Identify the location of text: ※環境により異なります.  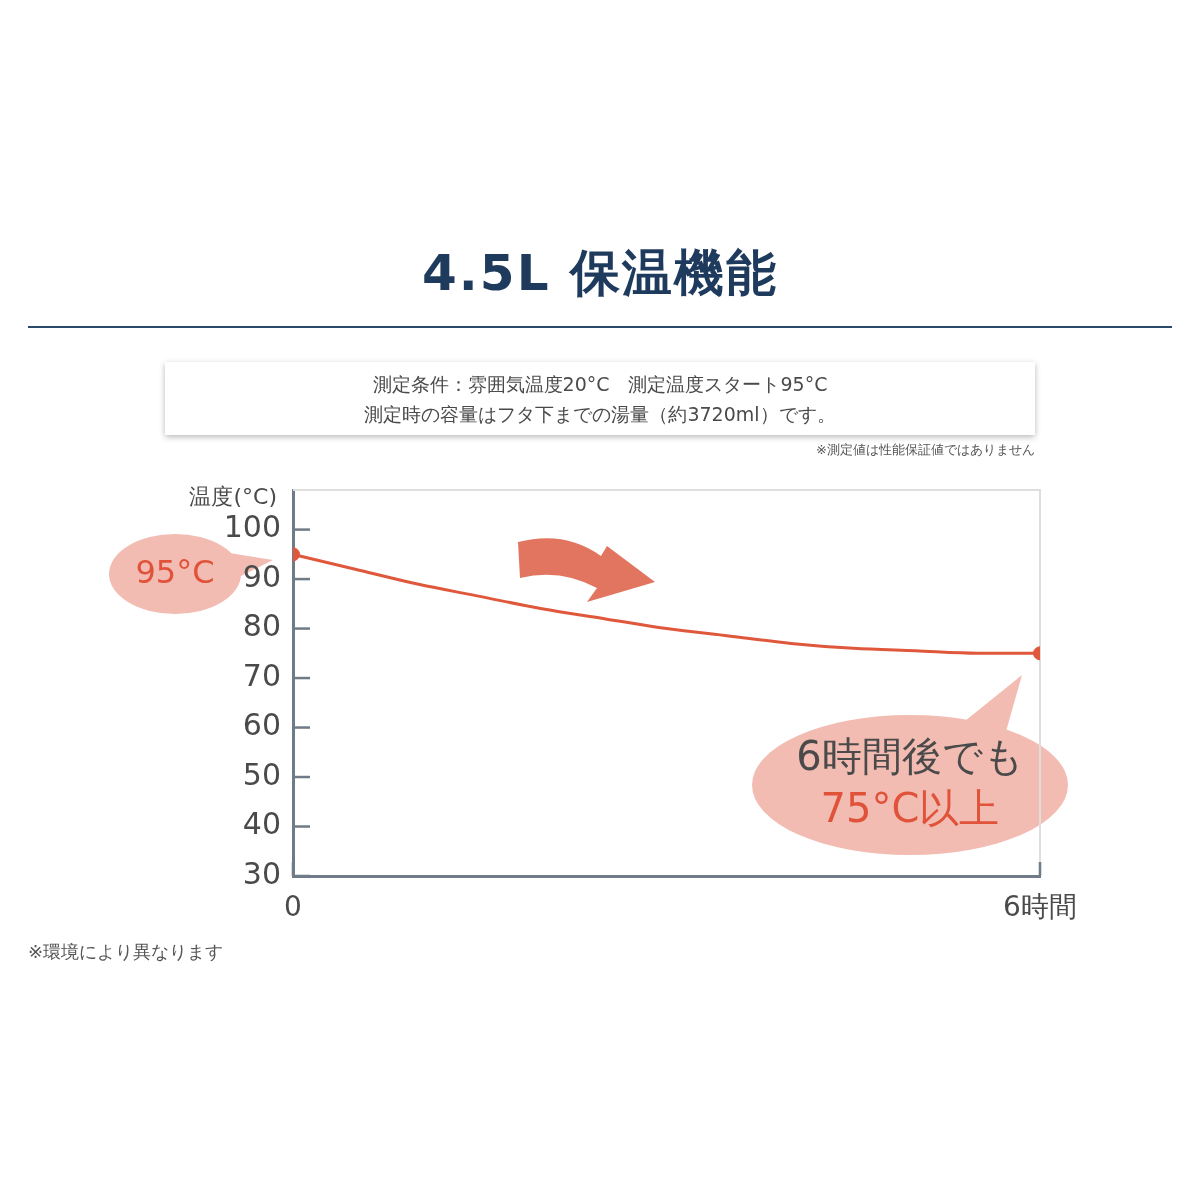
(126, 952).